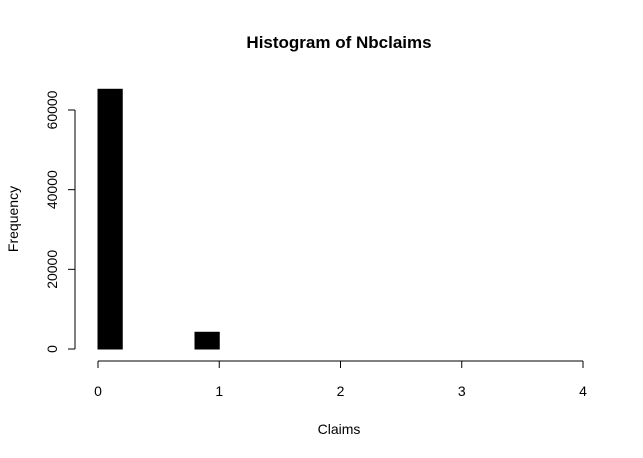 This screenshot has width=643, height=458. I want to click on bars-group, so click(158, 219).